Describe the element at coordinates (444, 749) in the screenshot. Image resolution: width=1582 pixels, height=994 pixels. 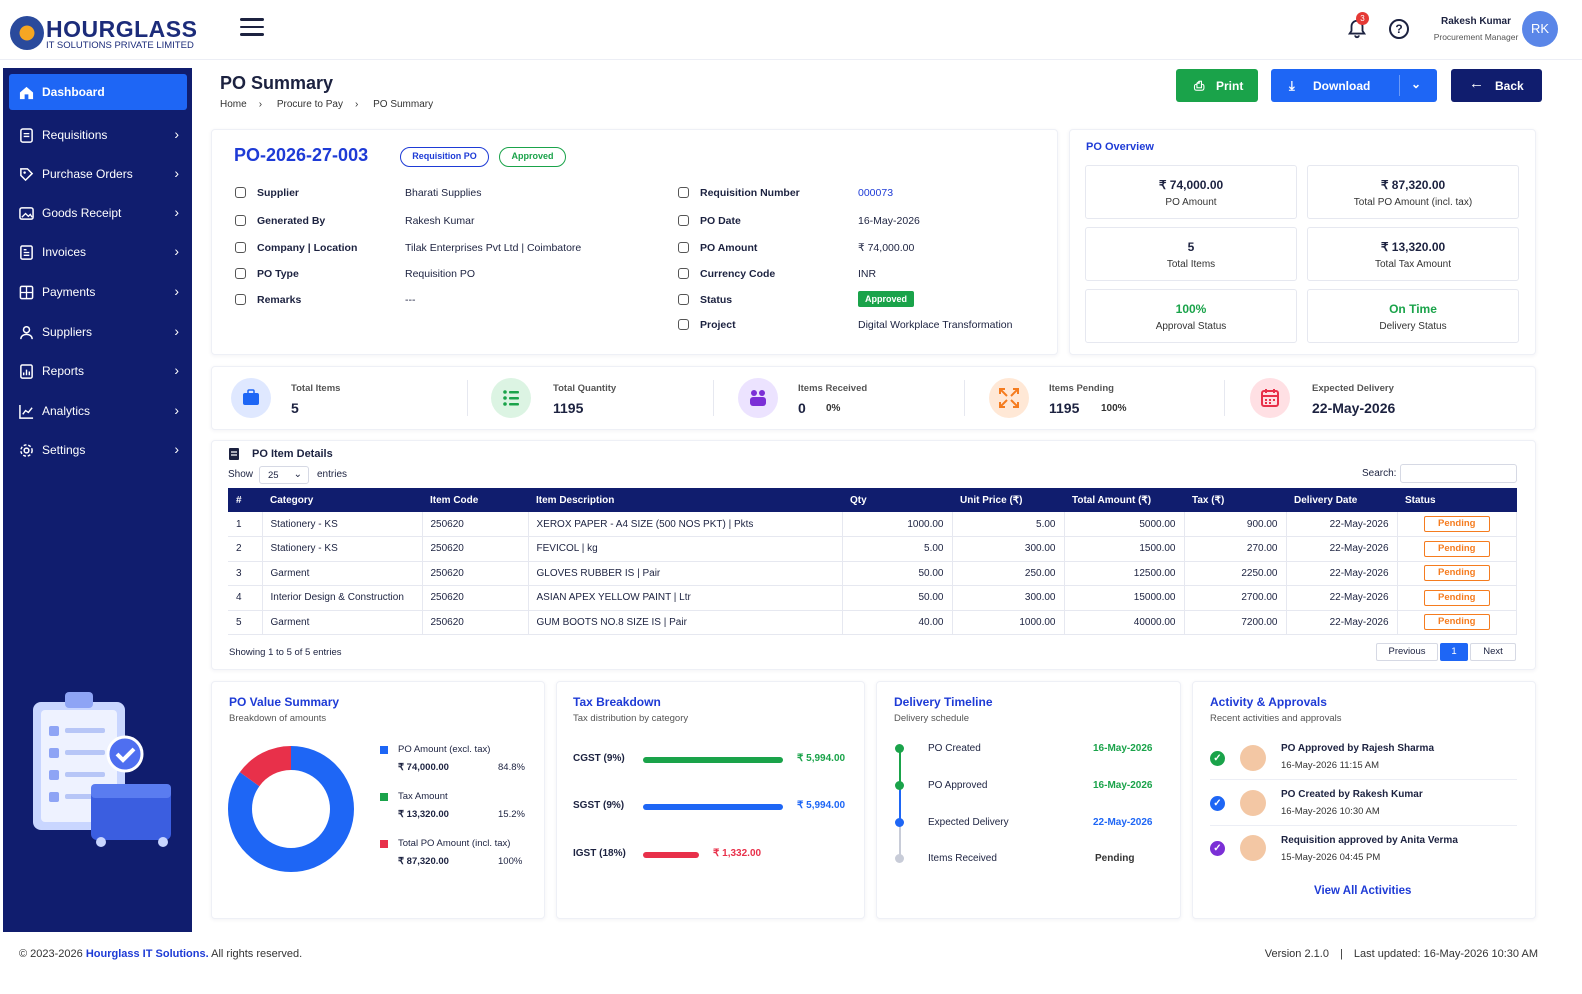
I see `legend-name: PO Amount (excl. tax)` at that location.